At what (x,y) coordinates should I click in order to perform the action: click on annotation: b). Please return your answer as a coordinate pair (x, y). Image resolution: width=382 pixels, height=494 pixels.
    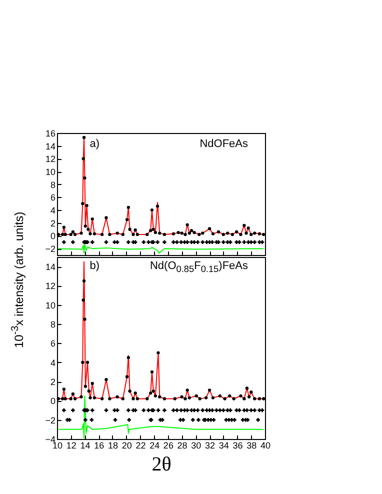
    Looking at the image, I should click on (95, 266).